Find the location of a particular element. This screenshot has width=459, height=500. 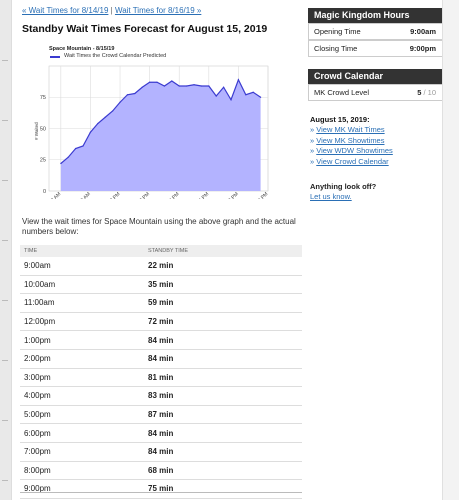

x-tick-label: 6 PM is located at coordinates (204, 195).